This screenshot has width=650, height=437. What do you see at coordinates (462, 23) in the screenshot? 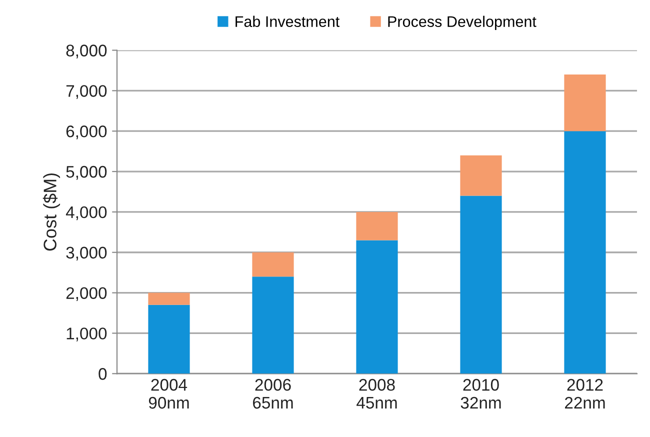
I see `legend-label: Process Development` at bounding box center [462, 23].